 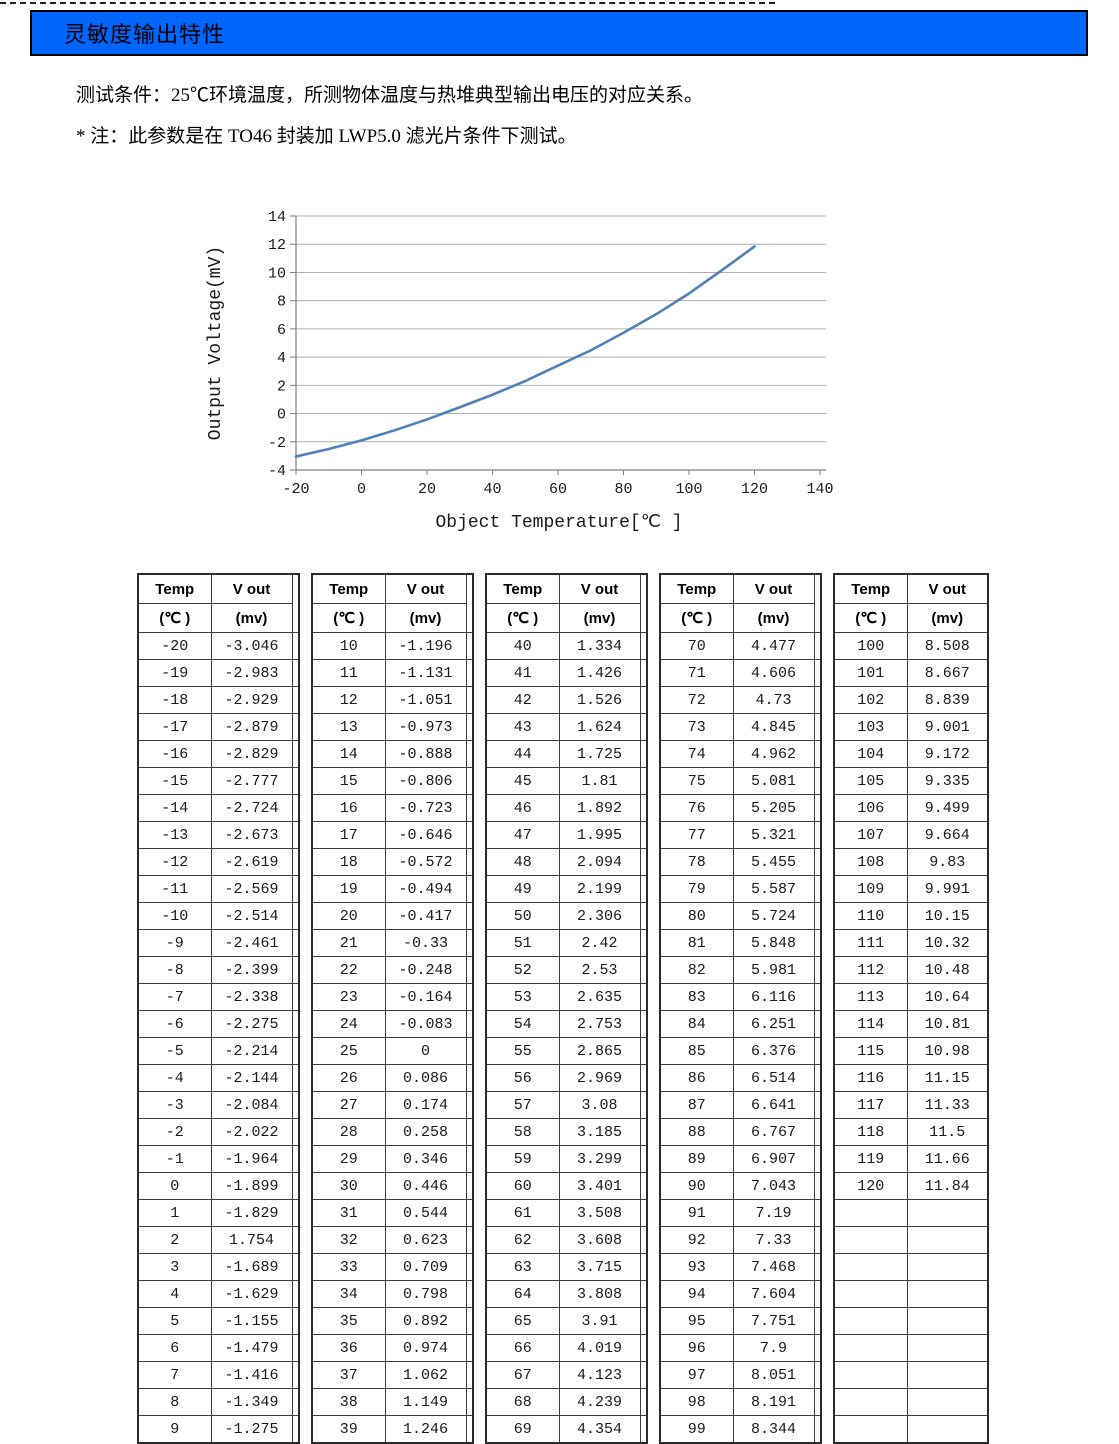 What do you see at coordinates (947, 1105) in the screenshot?
I see `vout-cell: 11.33` at bounding box center [947, 1105].